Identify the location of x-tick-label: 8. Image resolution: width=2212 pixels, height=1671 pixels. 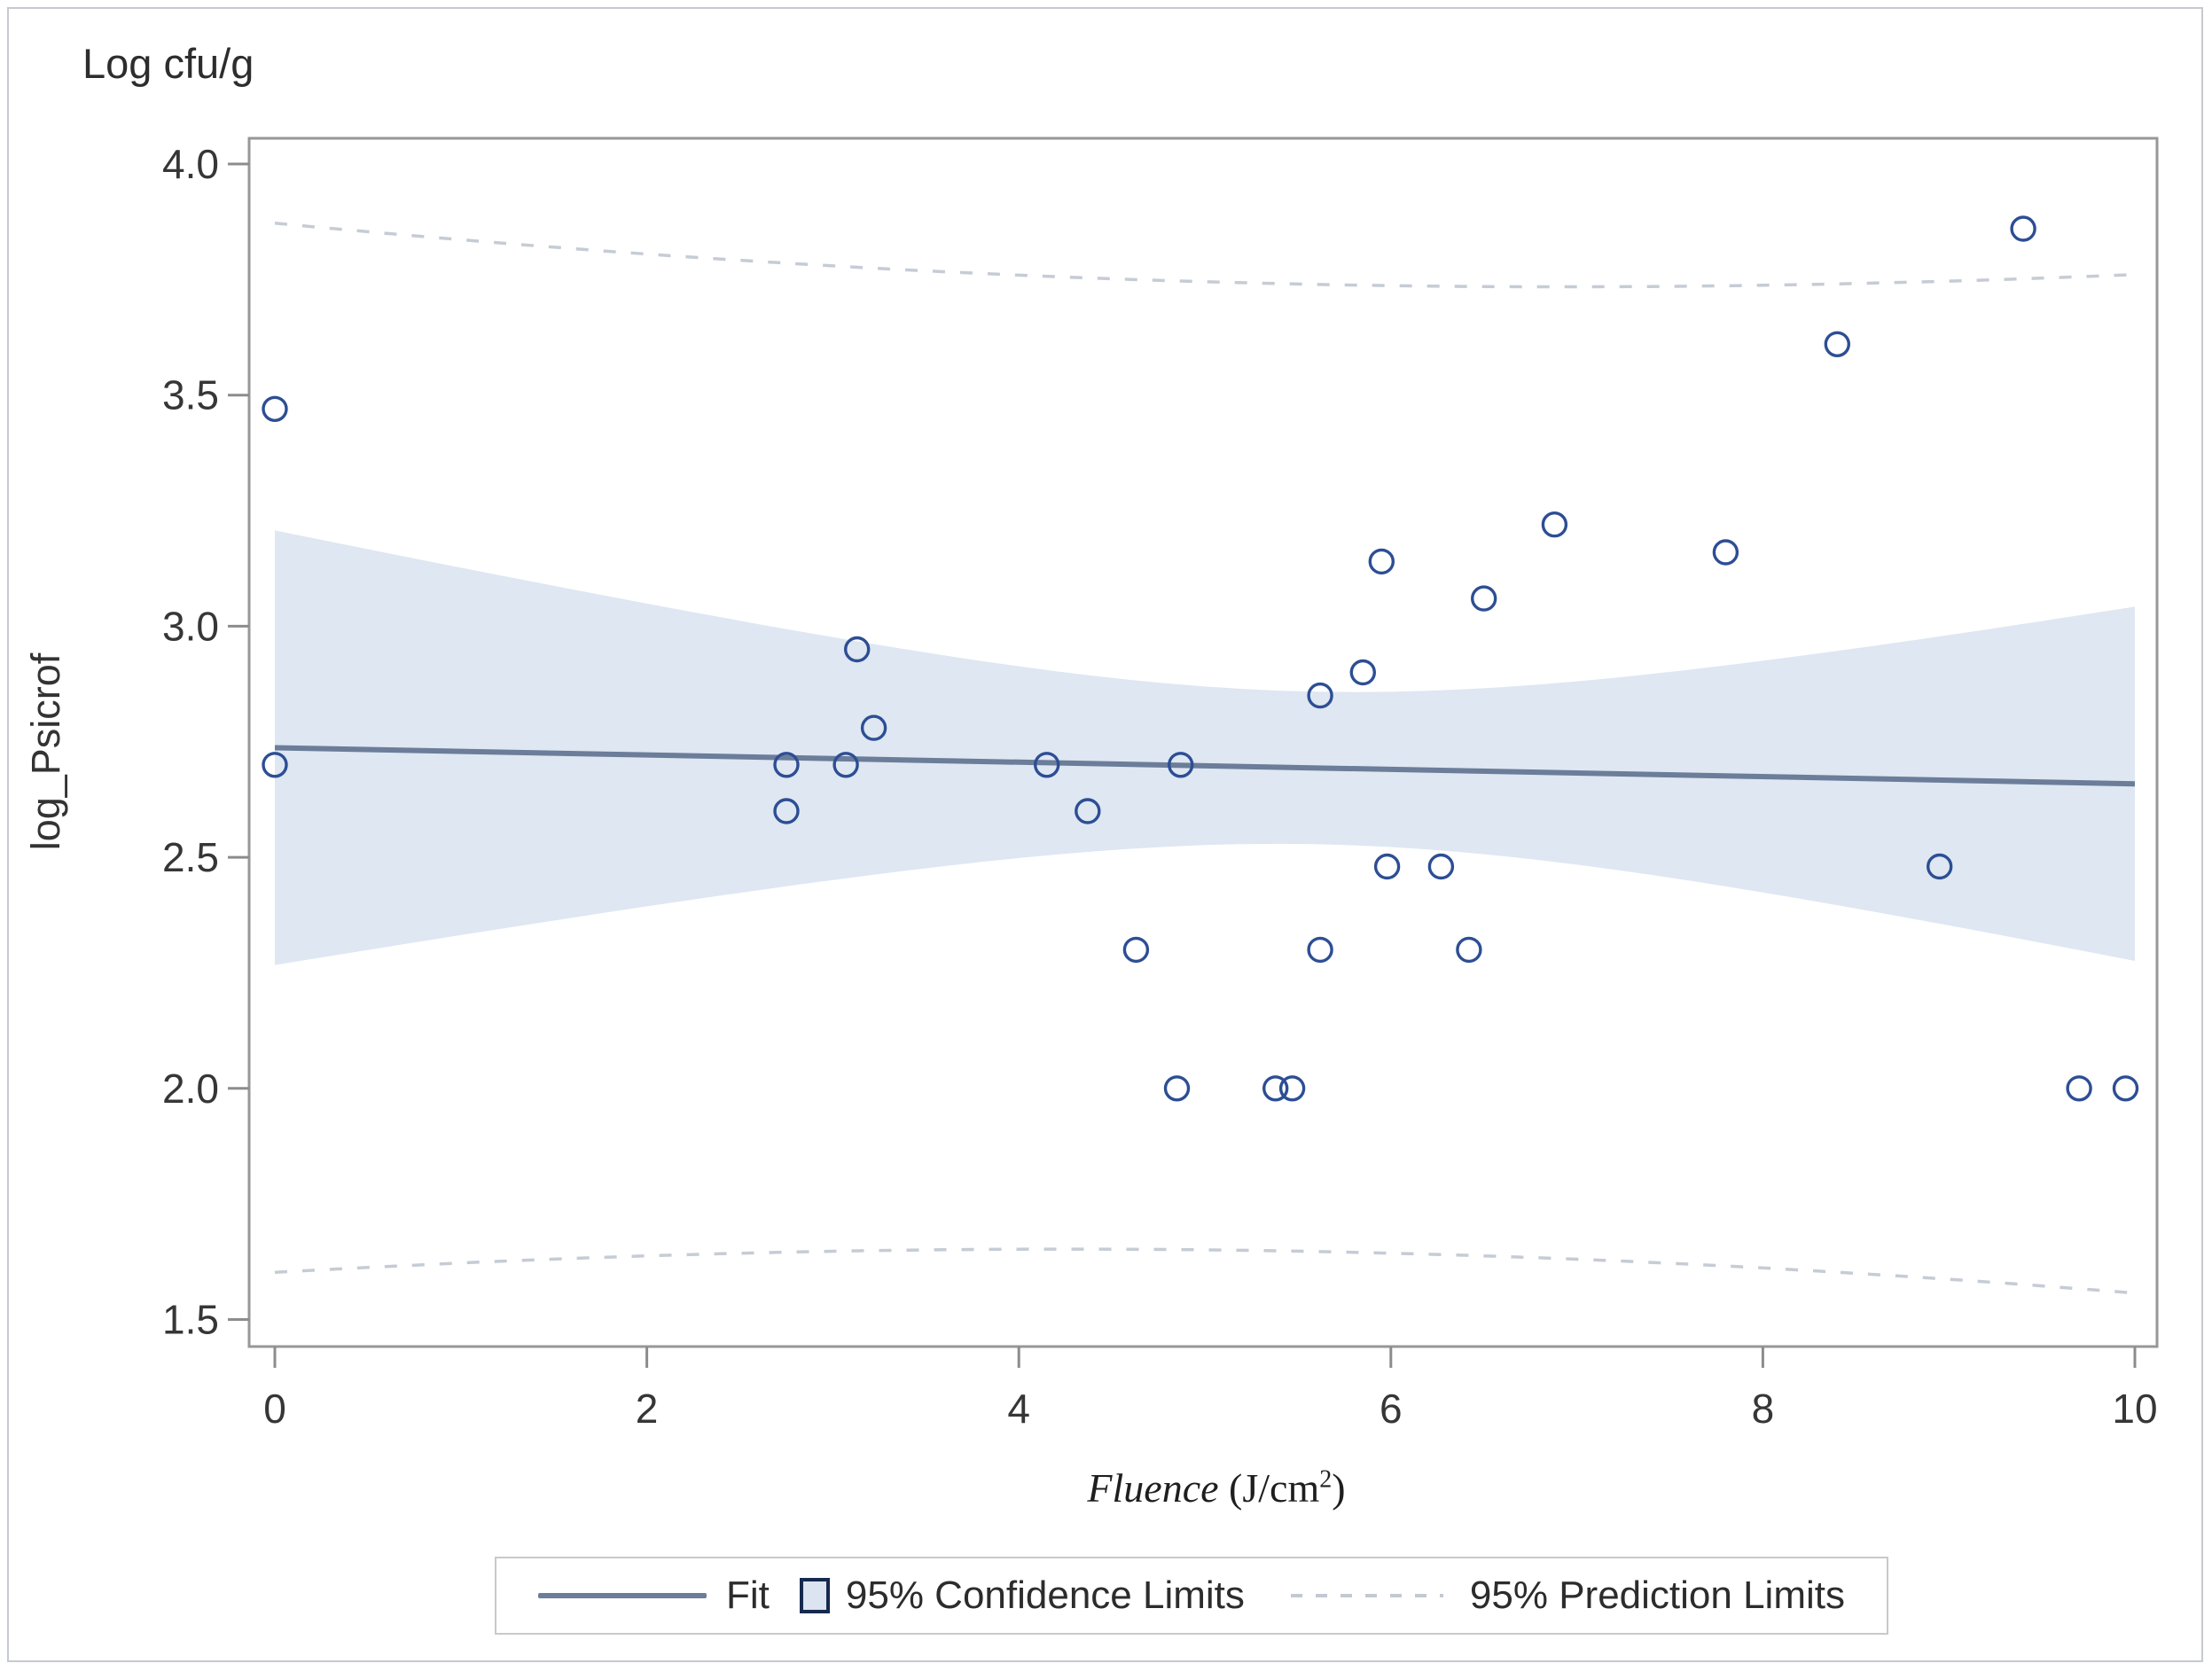
(1763, 1409).